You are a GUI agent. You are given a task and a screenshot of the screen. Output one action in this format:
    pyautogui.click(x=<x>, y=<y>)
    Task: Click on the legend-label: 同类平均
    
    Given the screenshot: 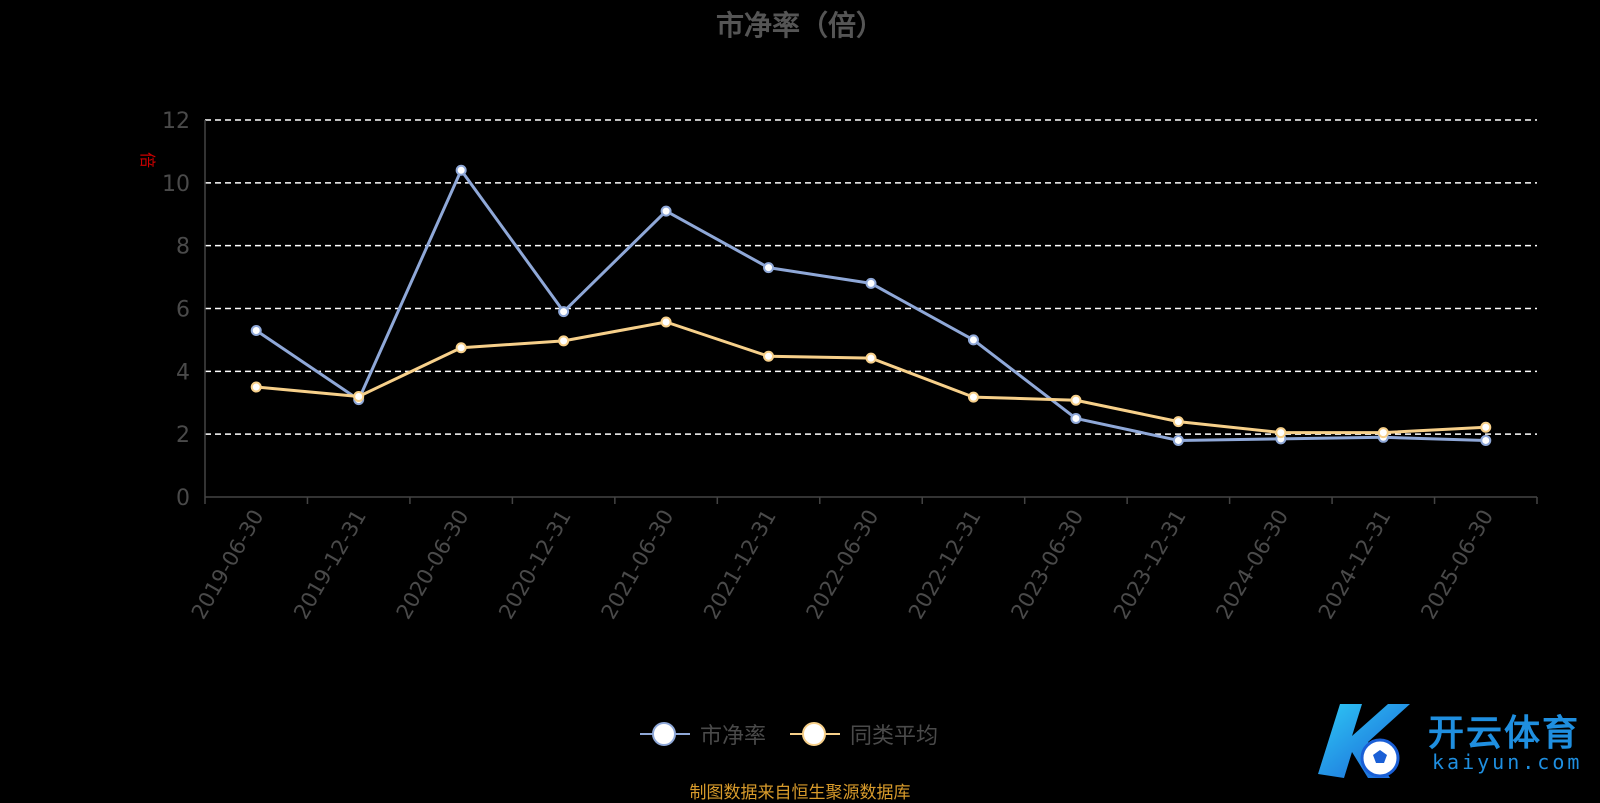 What is the action you would take?
    pyautogui.click(x=894, y=736)
    